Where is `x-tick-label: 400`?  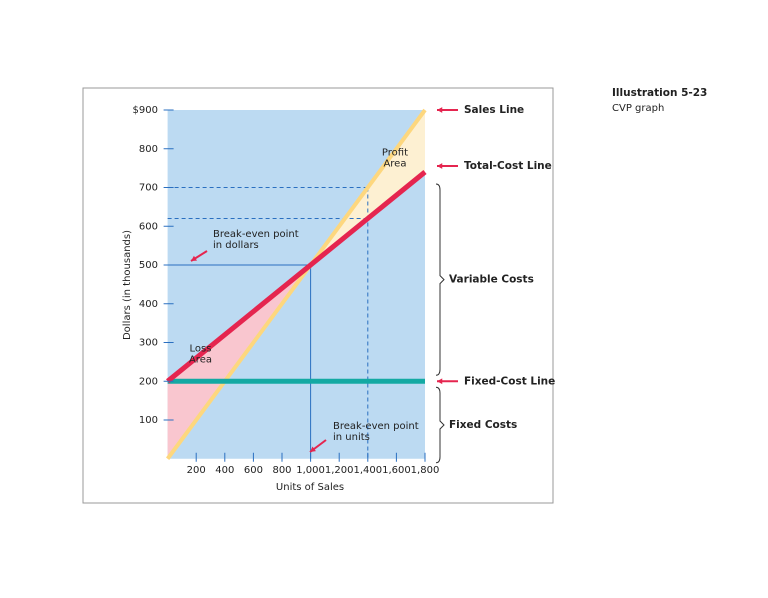
x-tick-label: 400 is located at coordinates (224, 470).